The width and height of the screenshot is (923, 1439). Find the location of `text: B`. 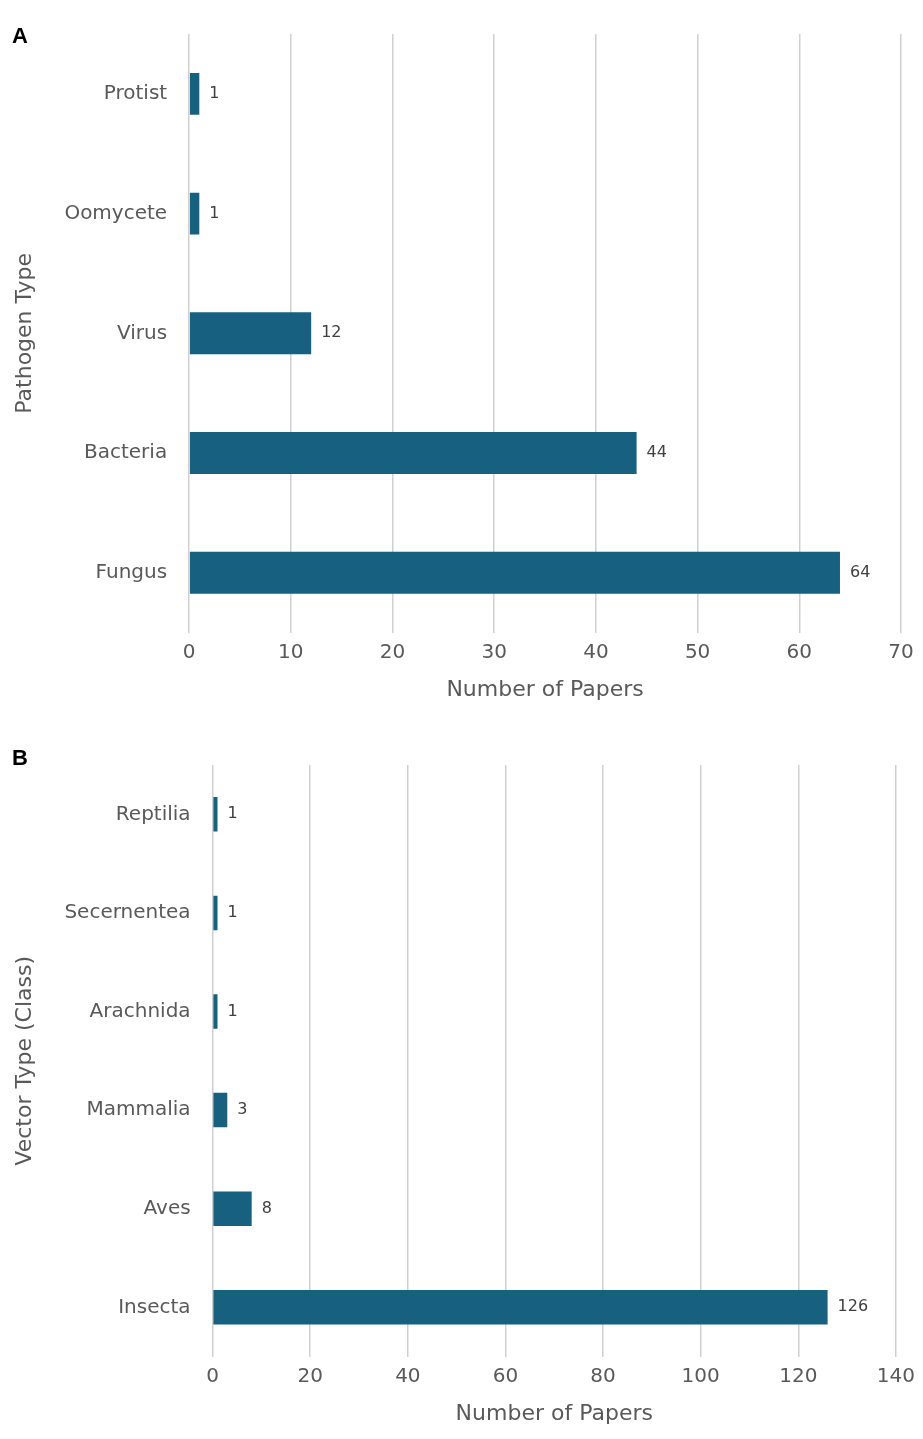

text: B is located at coordinates (20, 757).